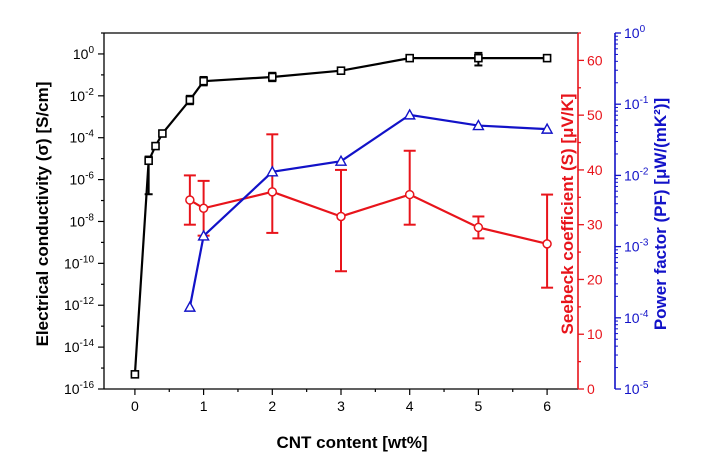  Describe the element at coordinates (79, 346) in the screenshot. I see `left-tick-label: 10⁻¹⁴` at that location.